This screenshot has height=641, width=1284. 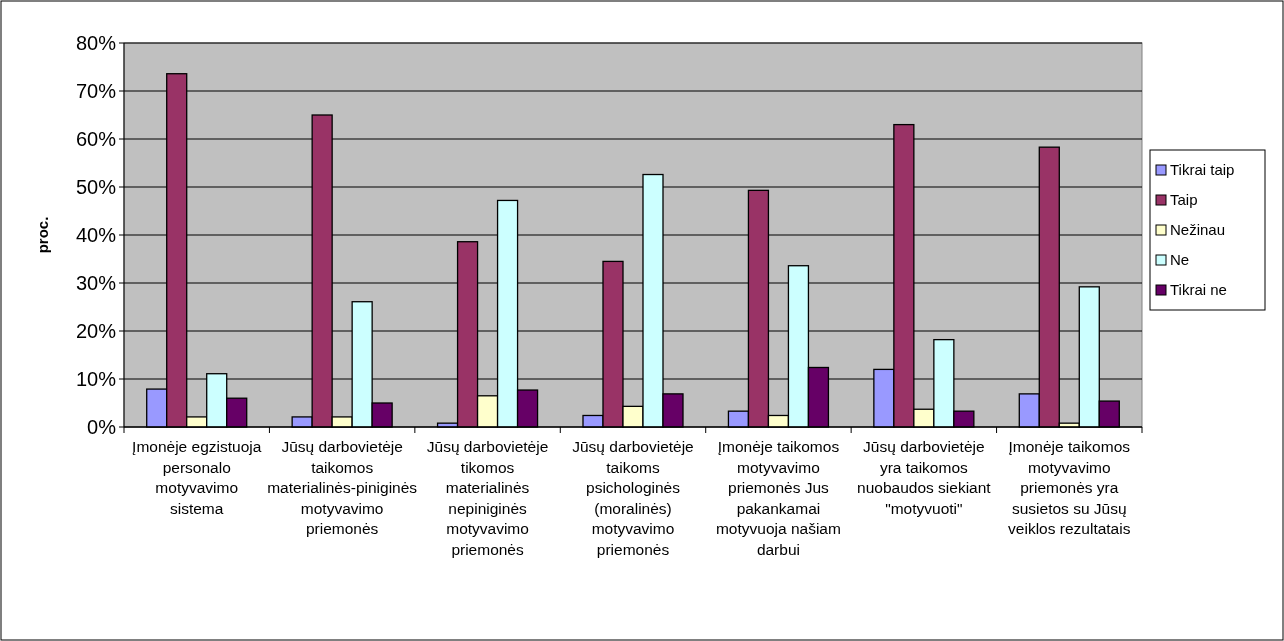 What do you see at coordinates (1069, 487) in the screenshot?
I see `x-tick-label: Įmonėje taikomos motyvavimo priemonės yra susietos su Jūsų veiklos rezultatais` at bounding box center [1069, 487].